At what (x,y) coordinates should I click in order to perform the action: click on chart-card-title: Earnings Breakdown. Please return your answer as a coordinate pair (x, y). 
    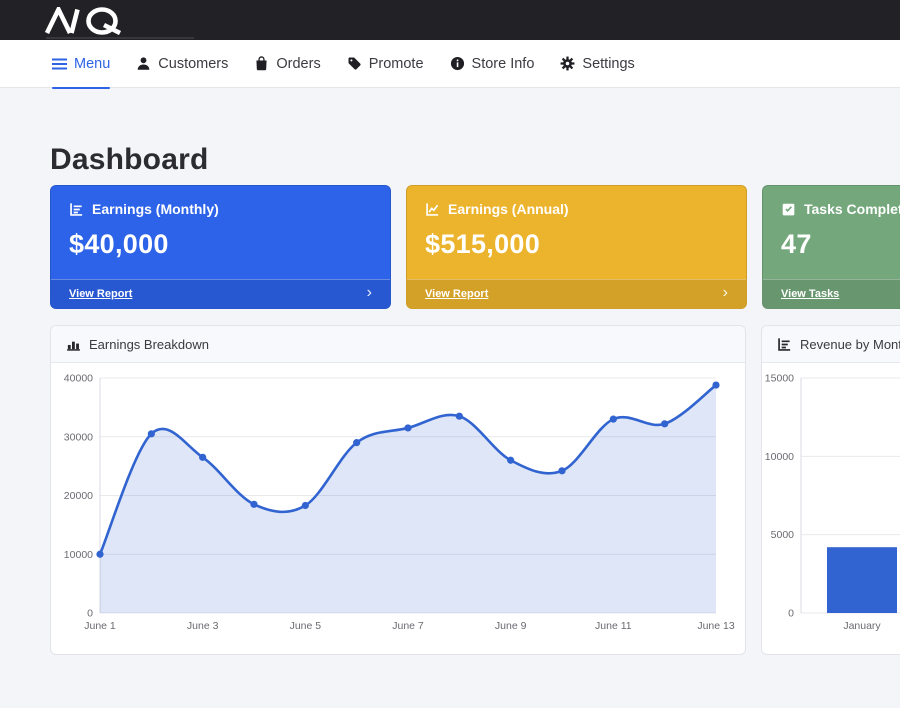
    Looking at the image, I should click on (149, 344).